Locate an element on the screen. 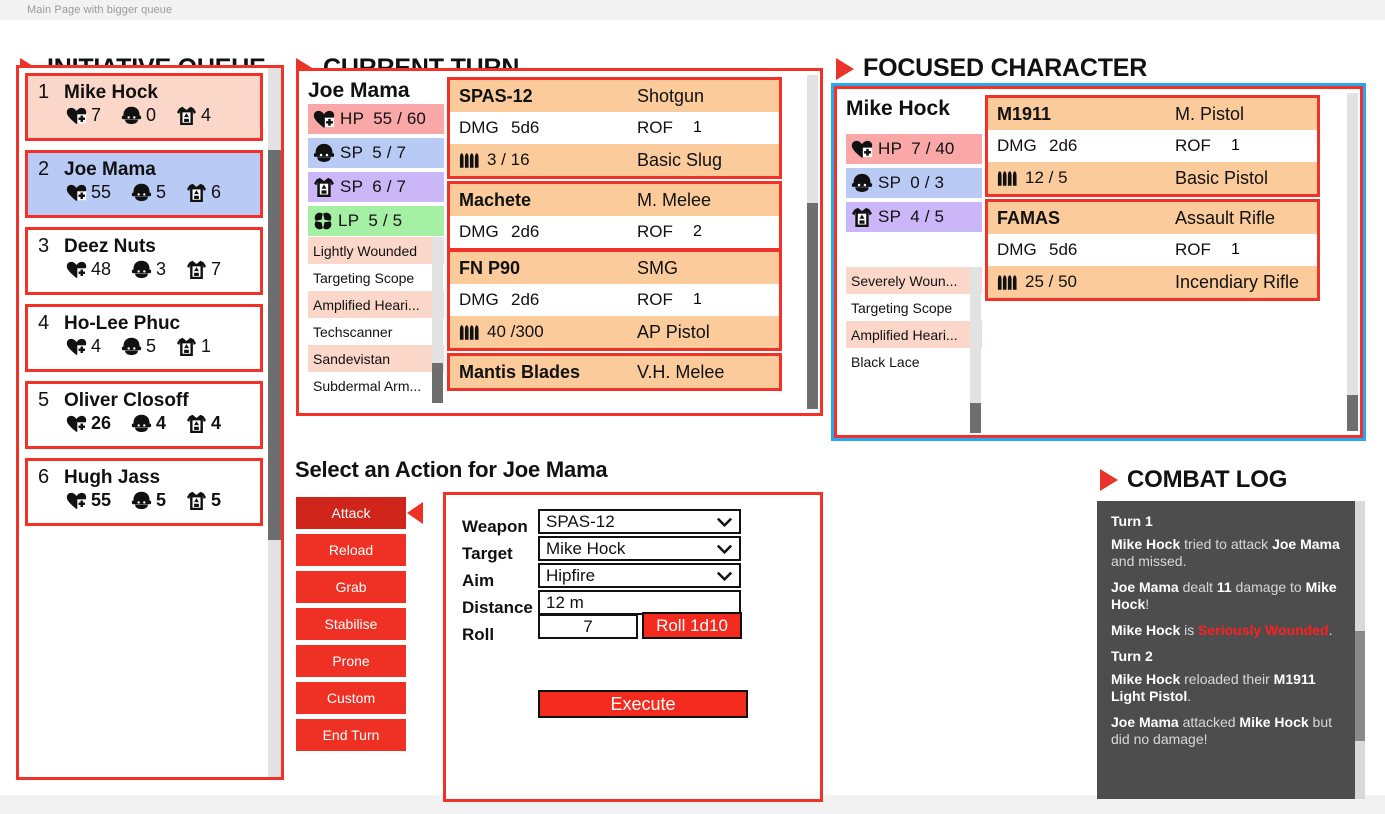  aim-select: Hipfire is located at coordinates (639, 575).